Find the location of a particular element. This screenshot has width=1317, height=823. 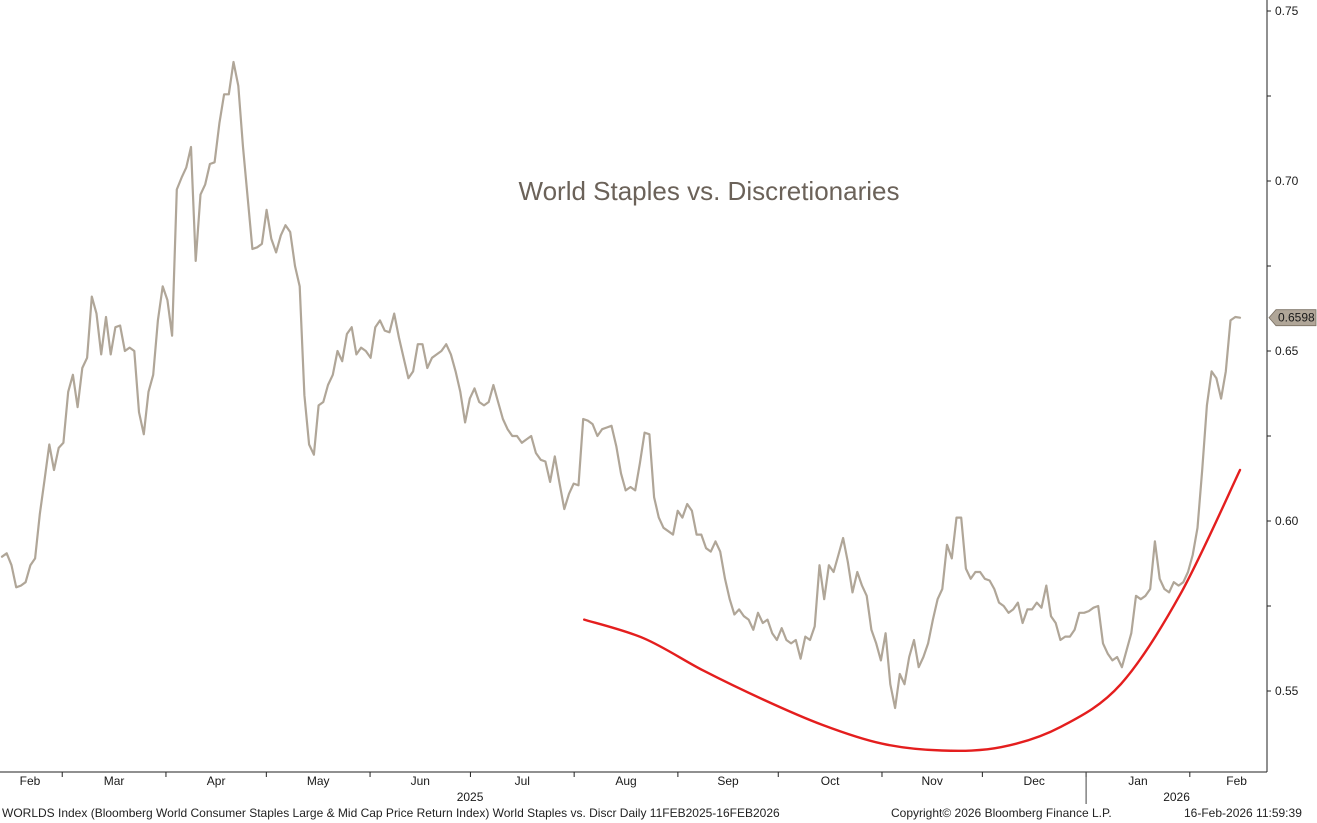

x-tick-label: Dec is located at coordinates (1034, 781).